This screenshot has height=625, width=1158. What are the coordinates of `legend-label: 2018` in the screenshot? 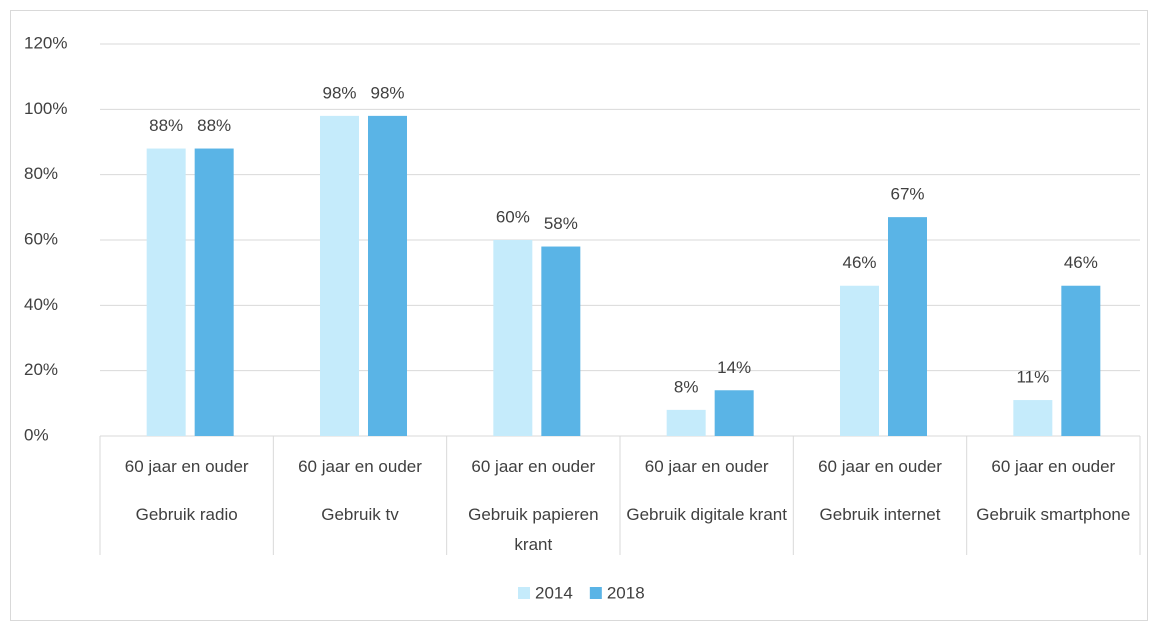 It's located at (626, 592).